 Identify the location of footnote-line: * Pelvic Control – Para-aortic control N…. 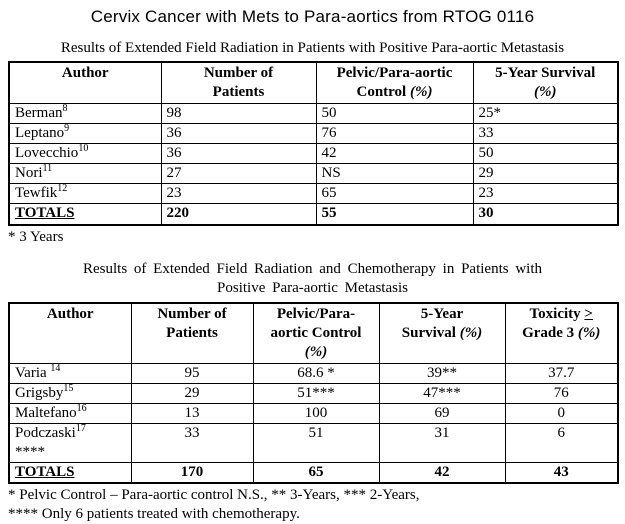
(214, 495).